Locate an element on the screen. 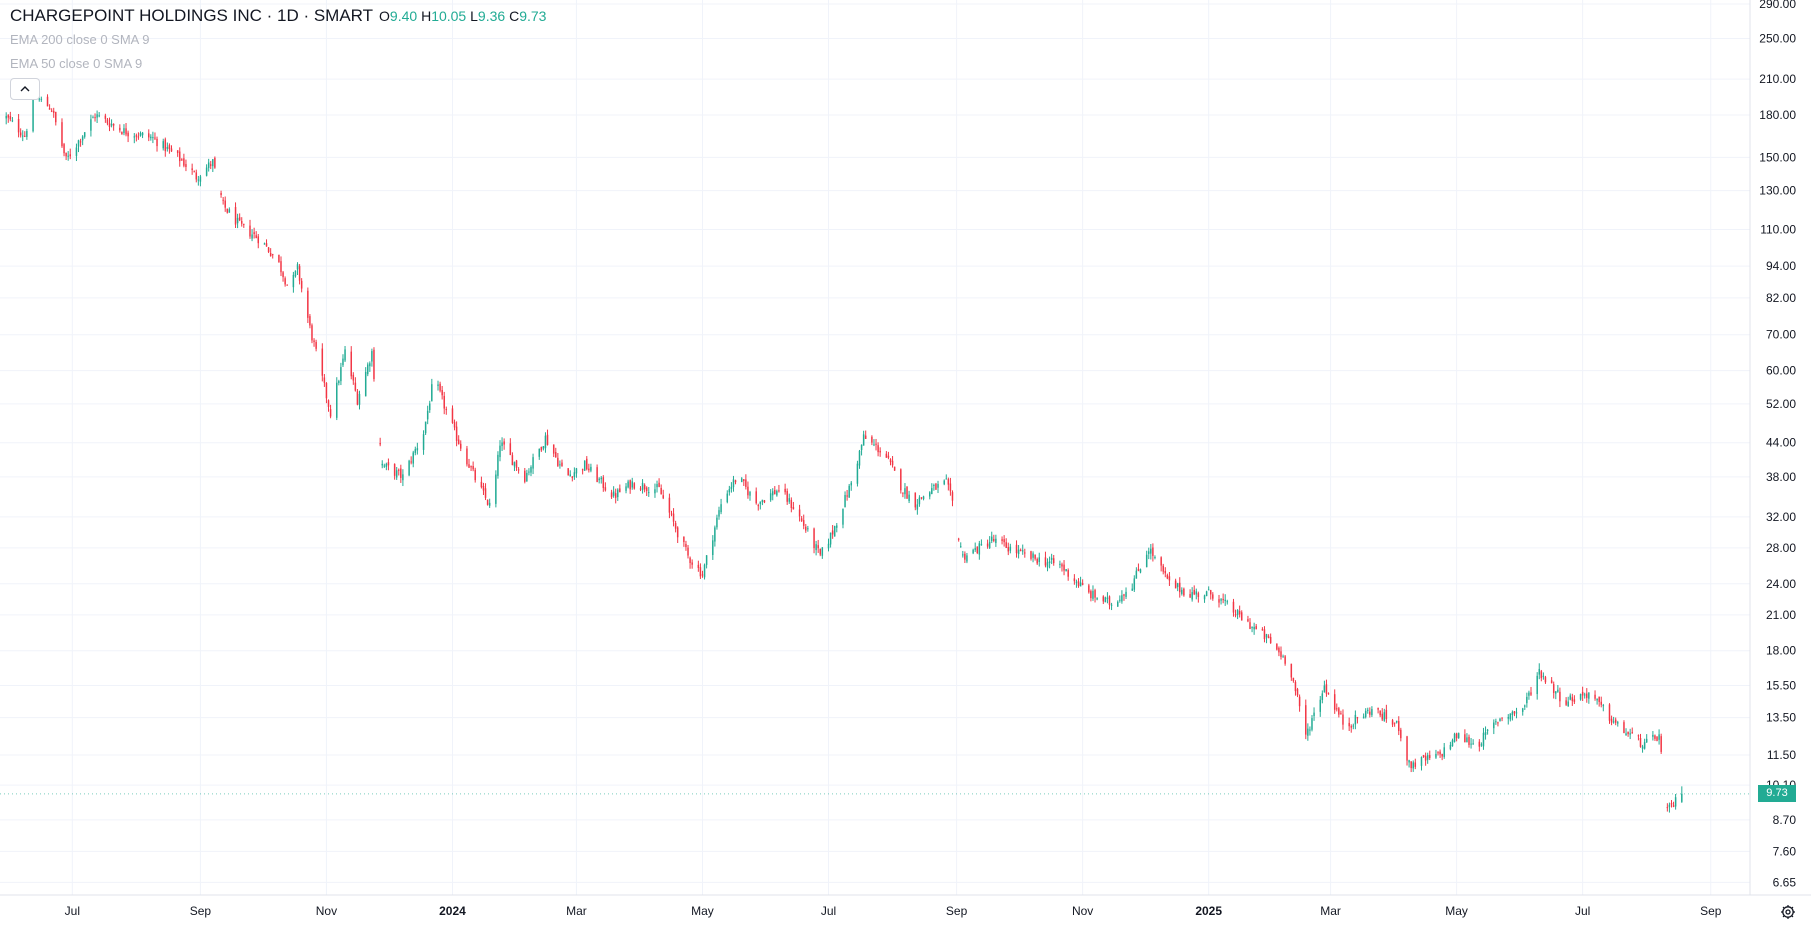  price-tick-label: 11.50 is located at coordinates (1781, 755).